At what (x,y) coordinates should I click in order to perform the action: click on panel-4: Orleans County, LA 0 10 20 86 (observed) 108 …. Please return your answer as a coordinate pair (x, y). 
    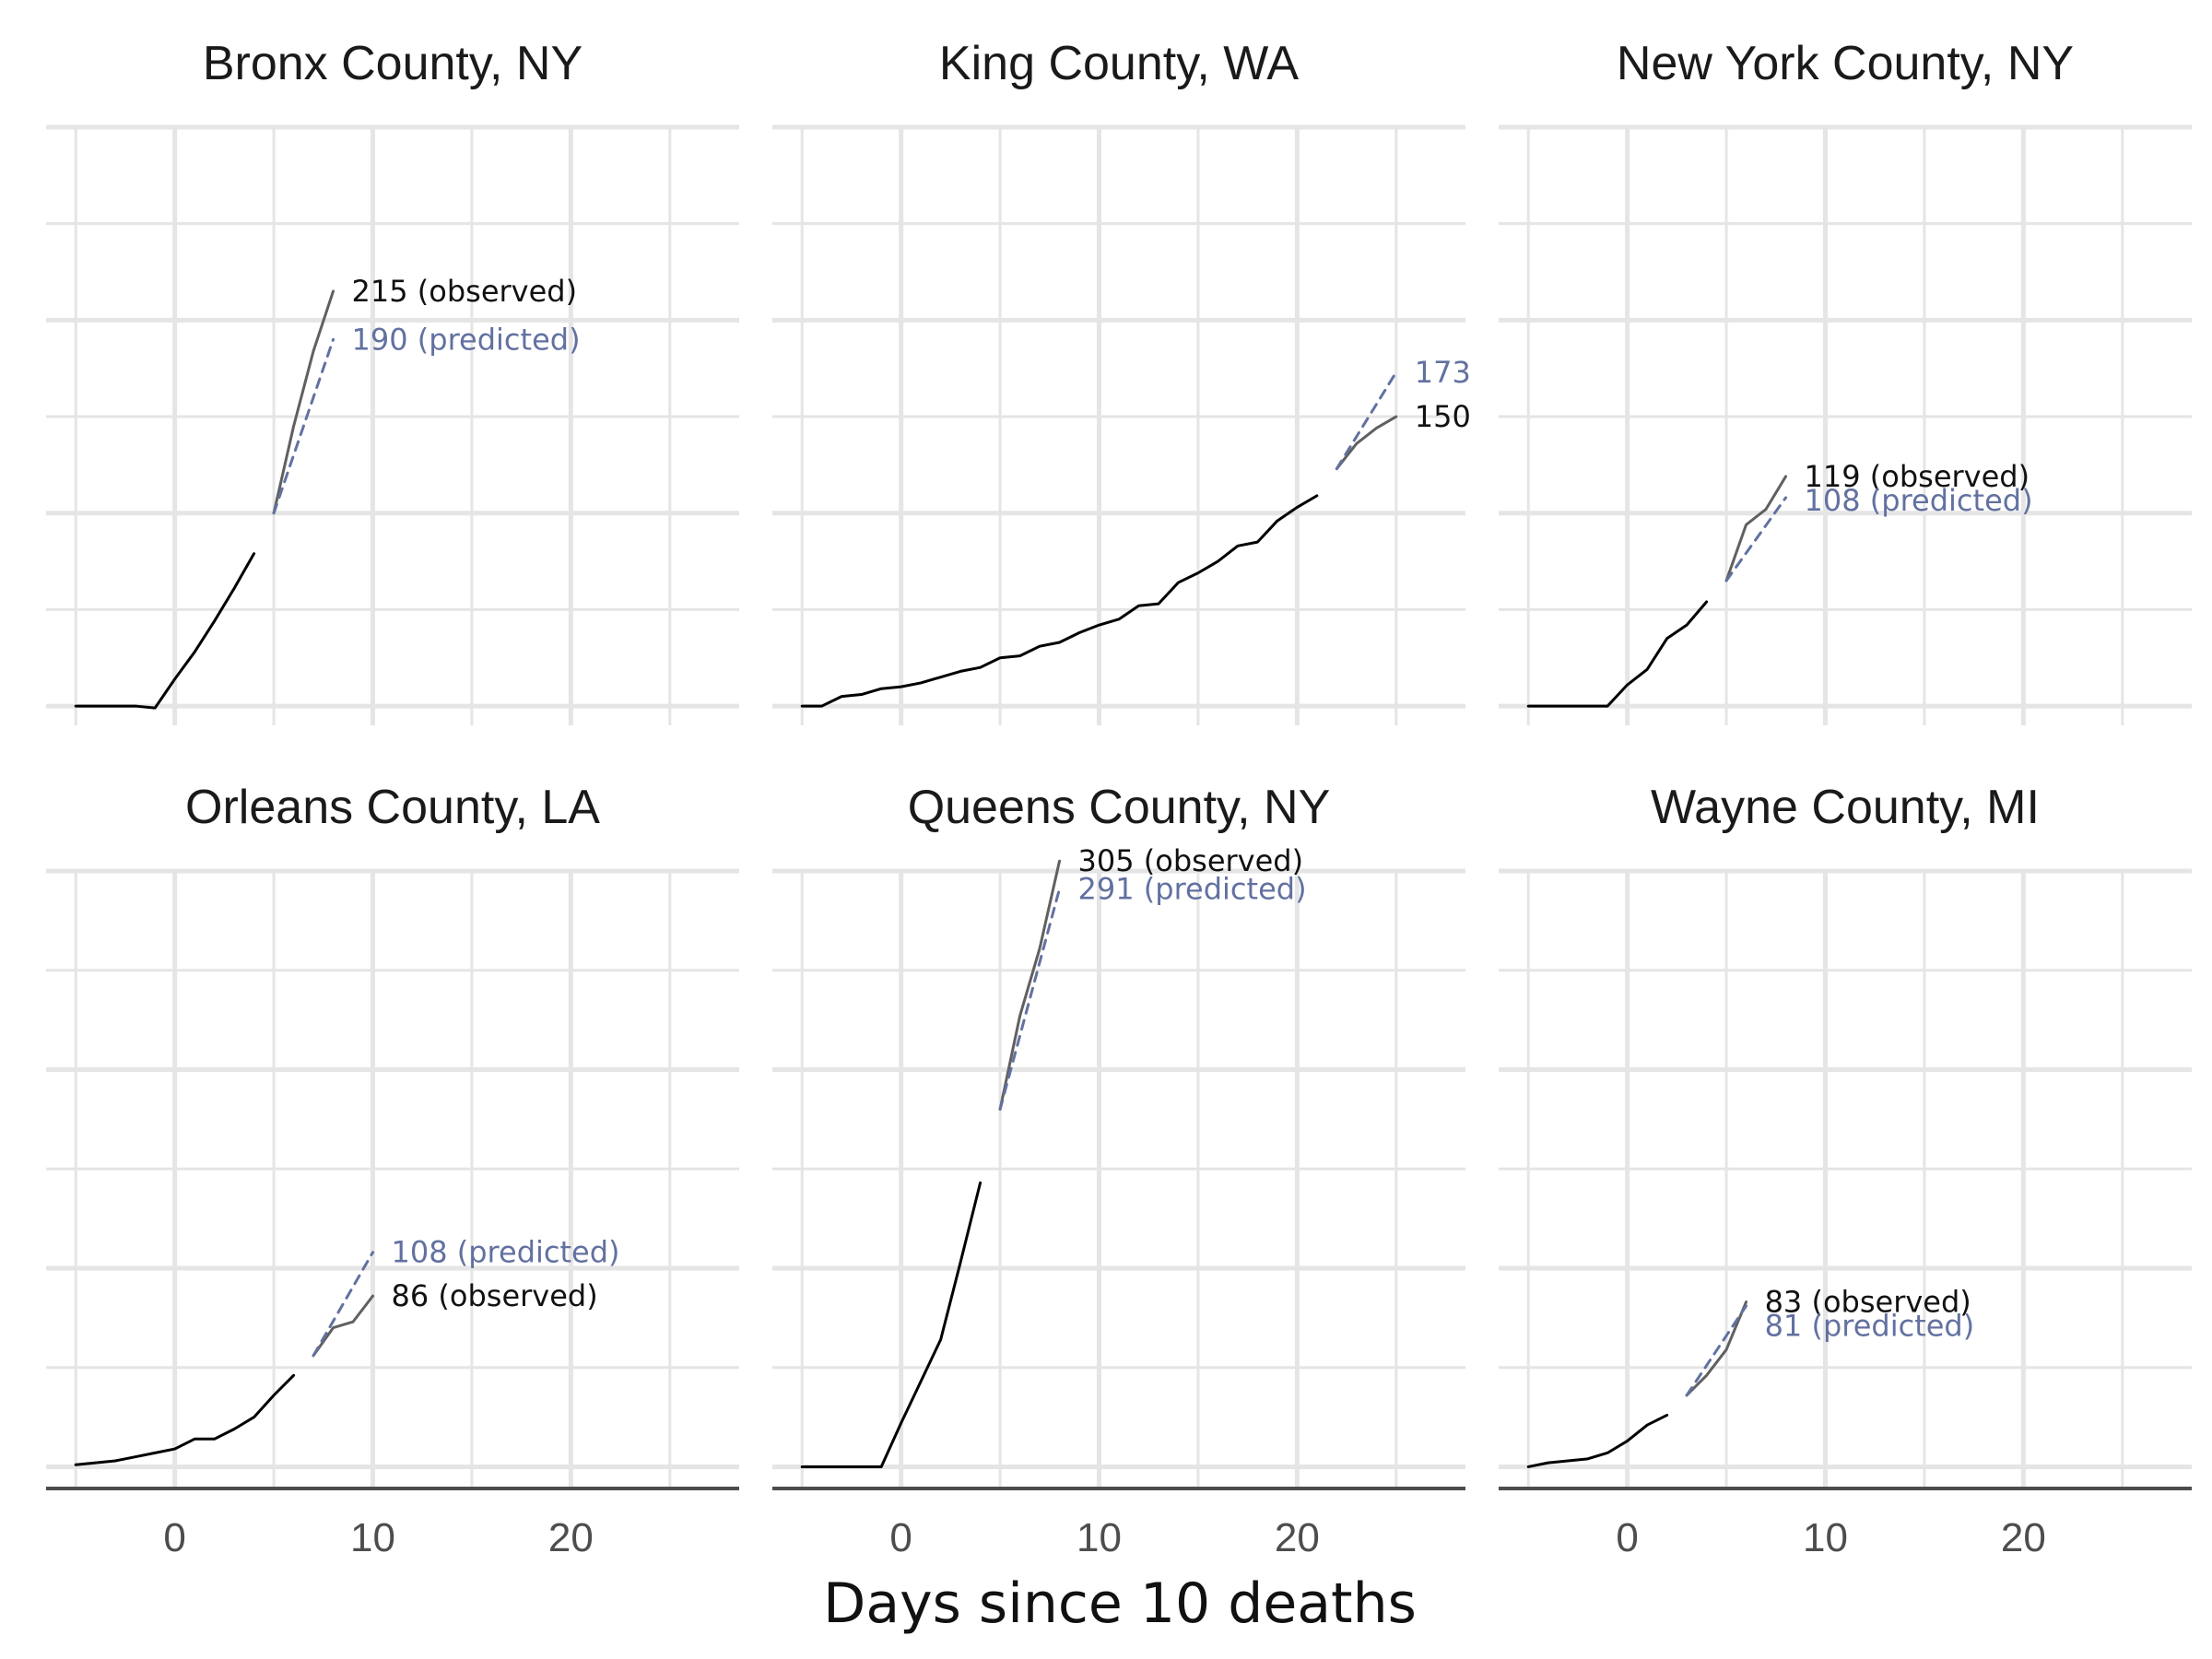
    Looking at the image, I should click on (392, 1170).